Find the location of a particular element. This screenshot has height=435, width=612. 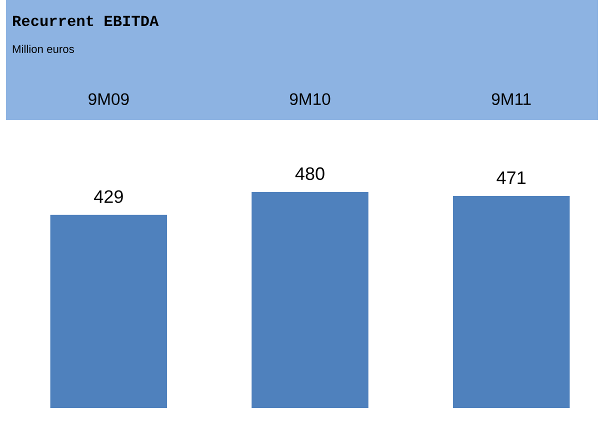

x-tick-label: 9M10 is located at coordinates (310, 99).